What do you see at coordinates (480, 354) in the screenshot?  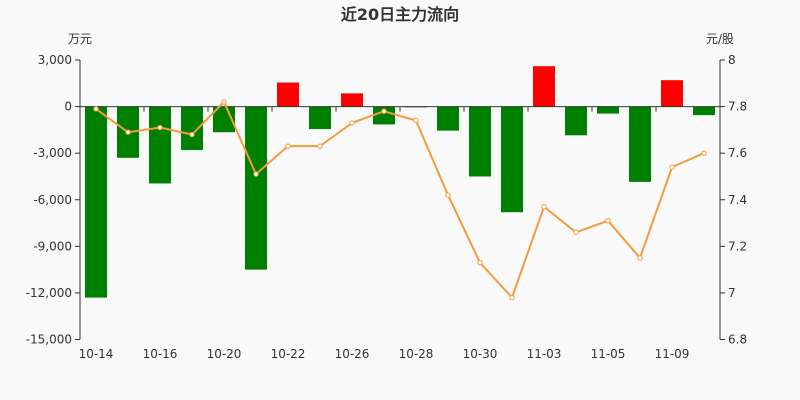 I see `x-tick-label: 10-30` at bounding box center [480, 354].